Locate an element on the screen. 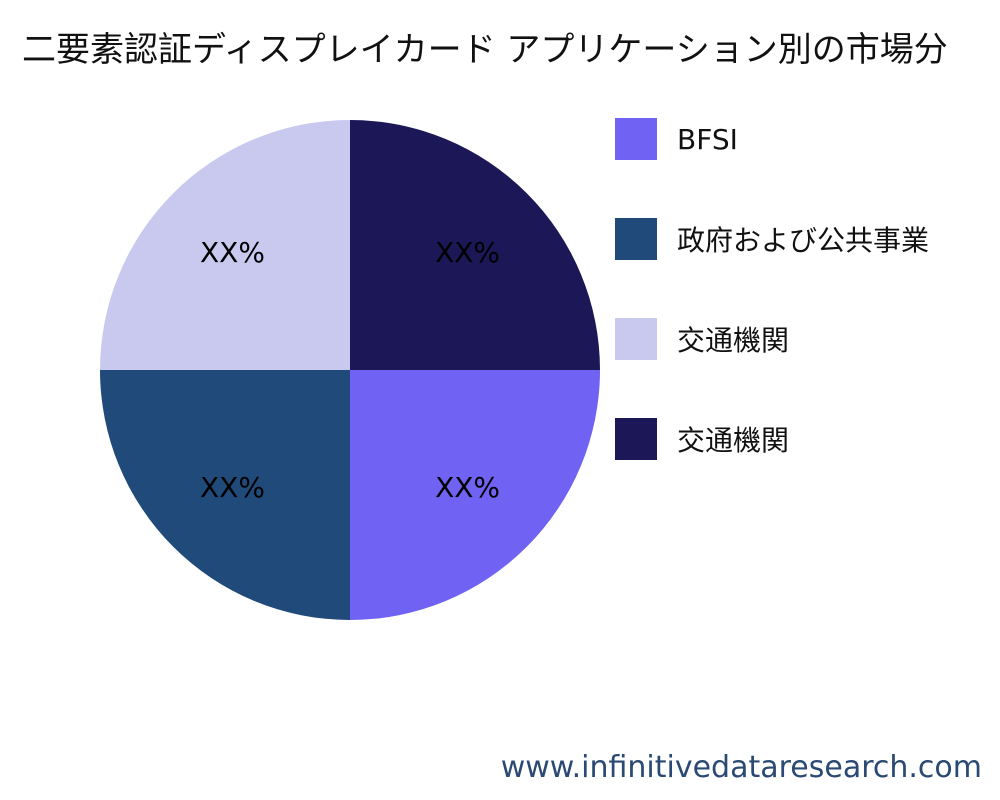  source-url: www.infinitivedataresearch.com is located at coordinates (741, 767).